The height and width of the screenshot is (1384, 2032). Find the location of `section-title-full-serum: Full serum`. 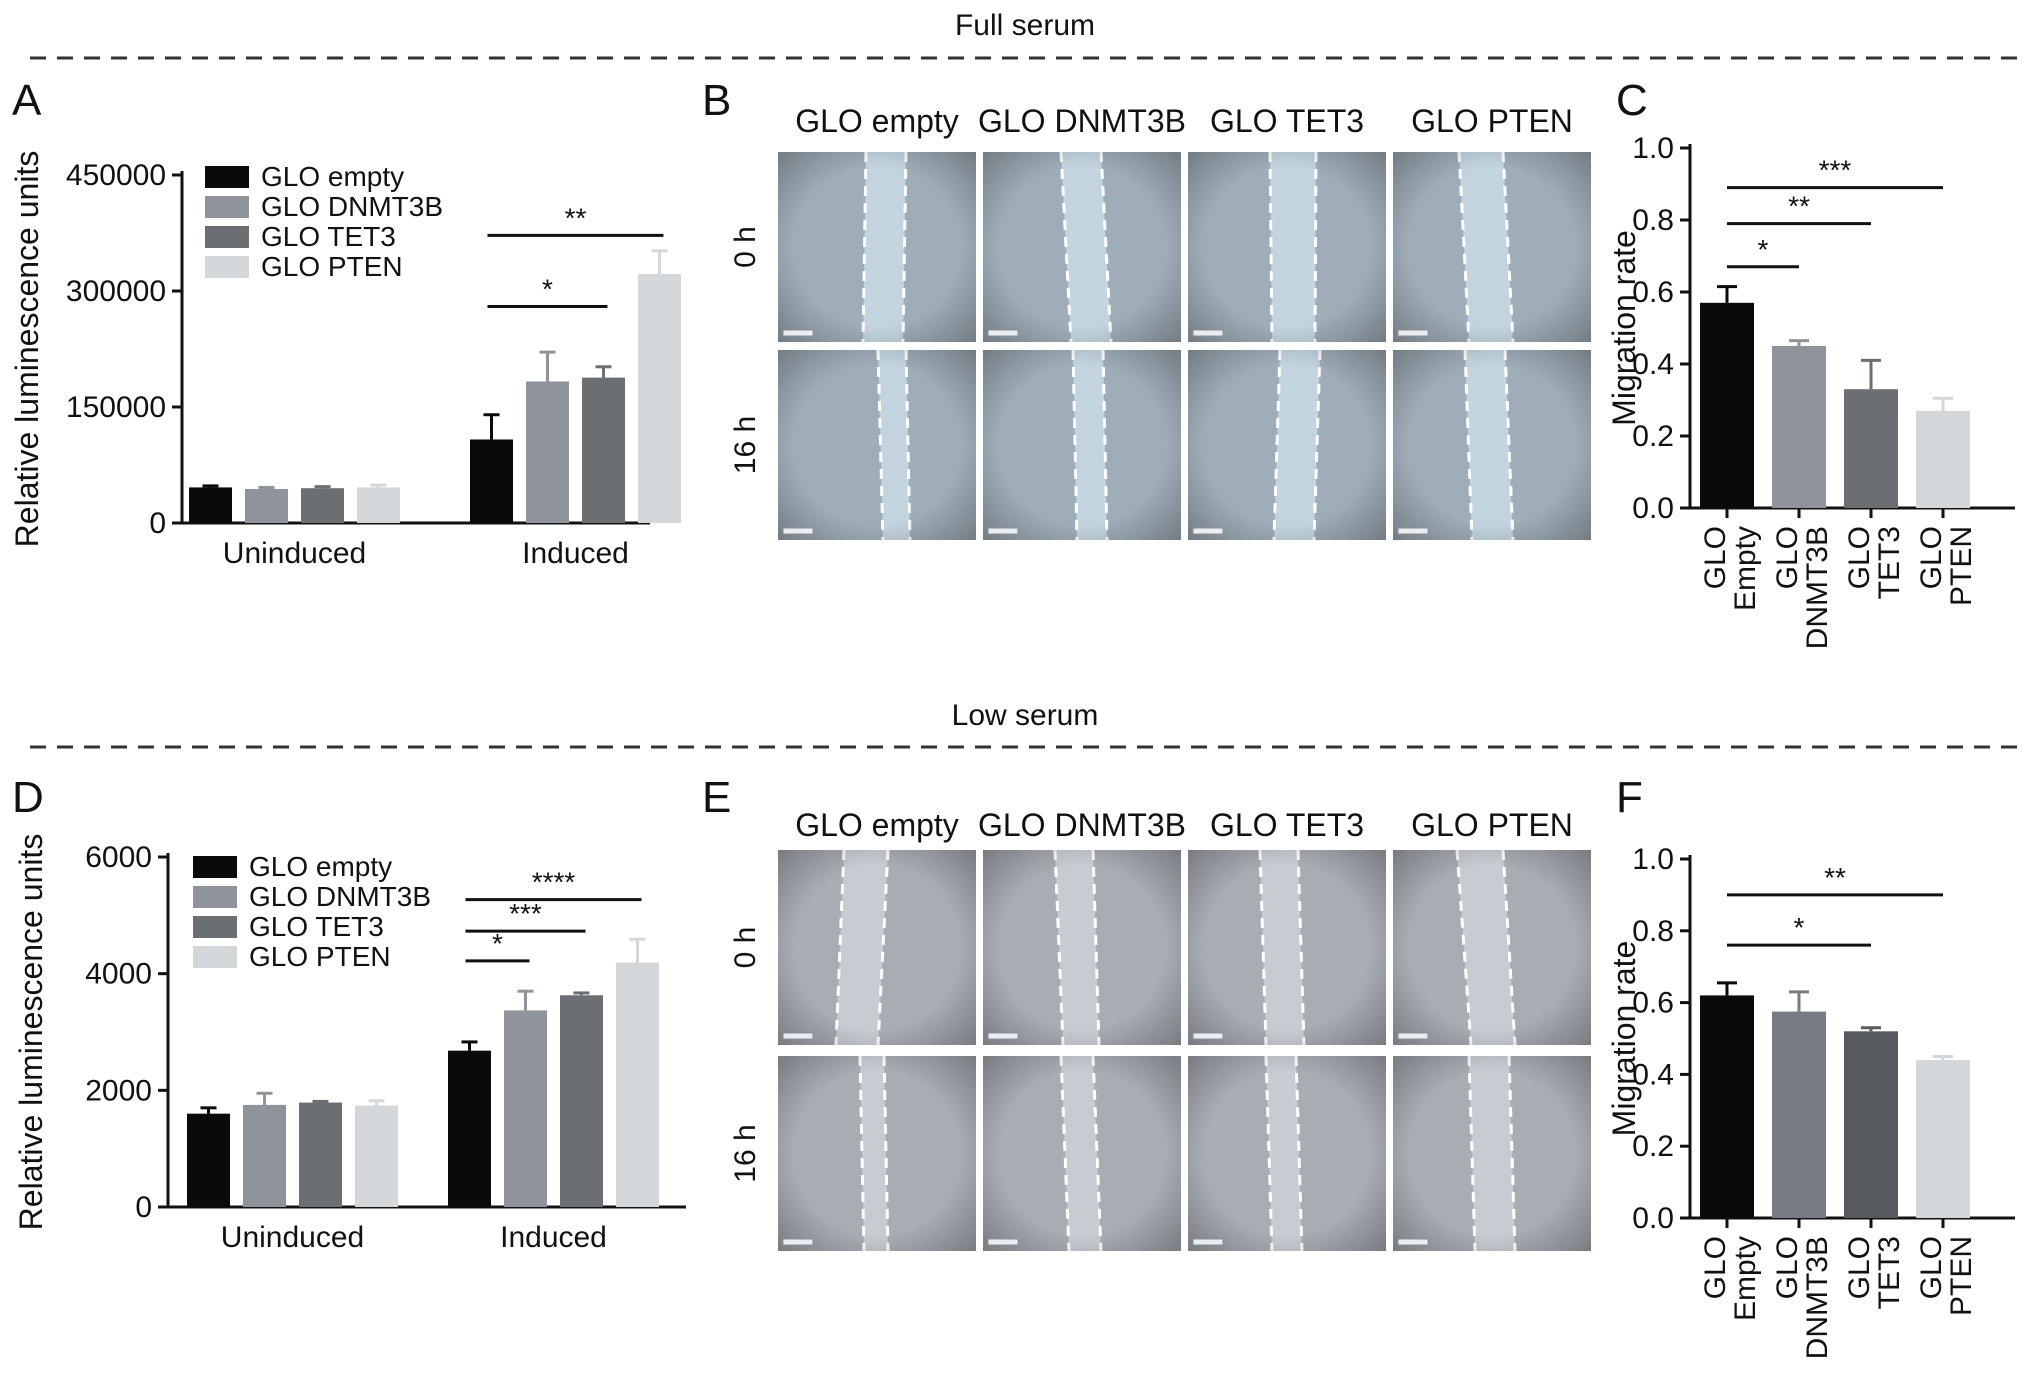

section-title-full-serum: Full serum is located at coordinates (1025, 25).